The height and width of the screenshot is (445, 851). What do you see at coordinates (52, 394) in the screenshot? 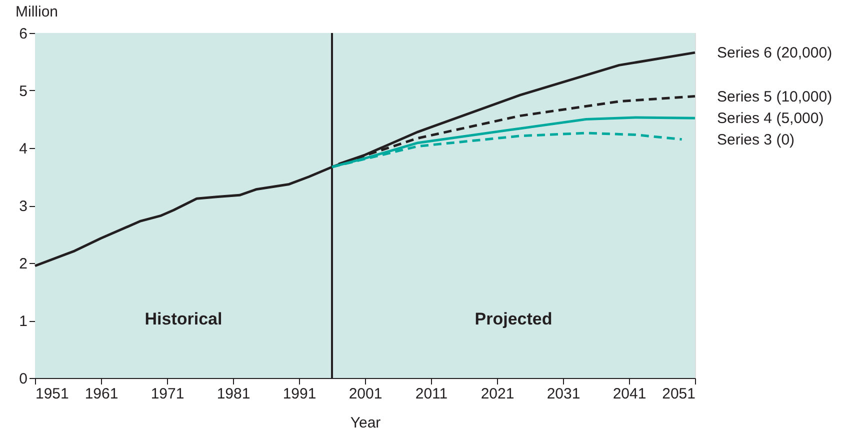
I see `x-tick-label: 1951` at bounding box center [52, 394].